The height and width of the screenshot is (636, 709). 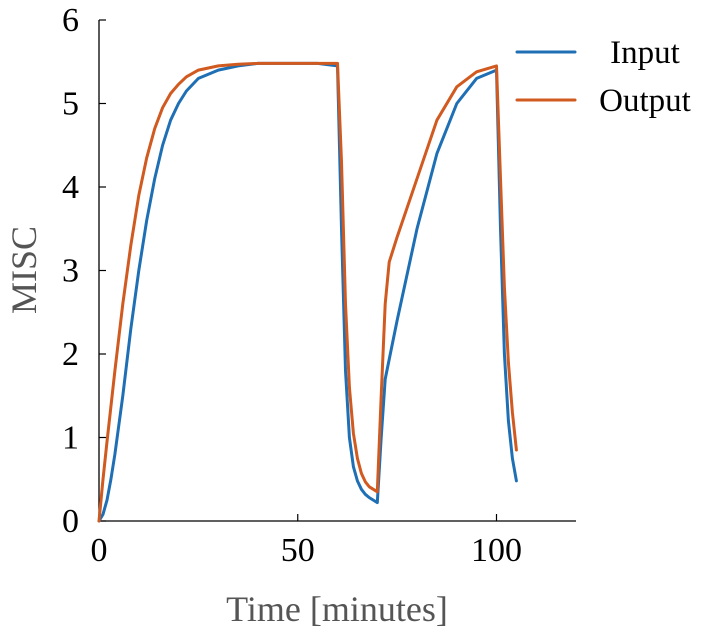 I want to click on y-tick-label: 5, so click(x=70, y=104).